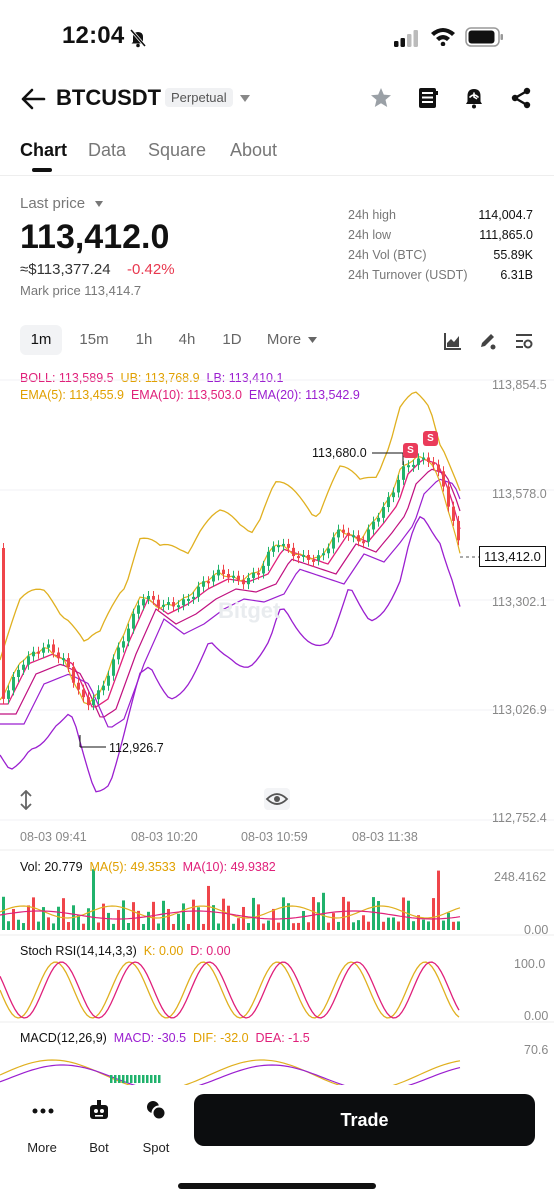  Describe the element at coordinates (78, 951) in the screenshot. I see `stoch-rsi-label: Stoch RSI(14,14,3,3)` at that location.